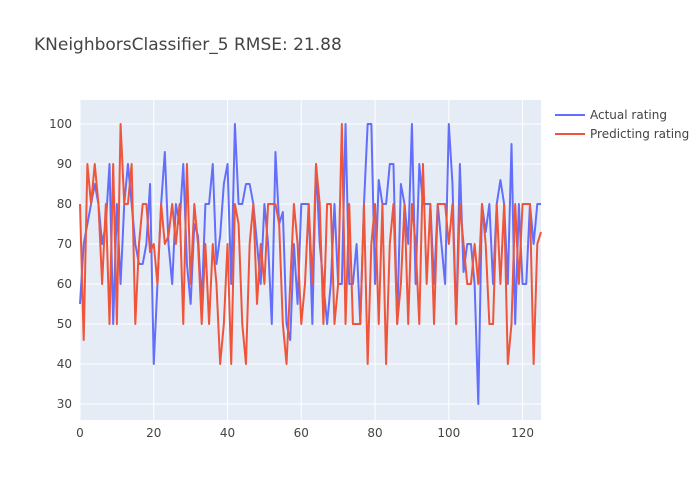 The image size is (700, 500). Describe the element at coordinates (188, 45) in the screenshot. I see `chart-title: KNeighborsClassifier_5 RMSE: 21.88` at that location.